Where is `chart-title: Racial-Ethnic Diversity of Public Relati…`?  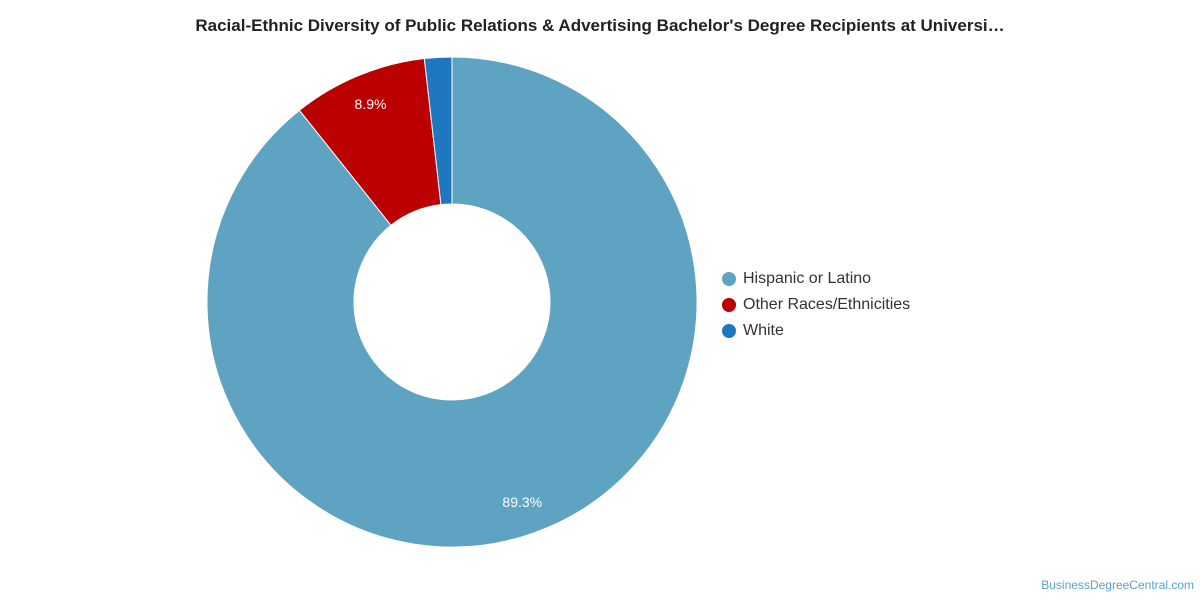 chart-title: Racial-Ethnic Diversity of Public Relati… is located at coordinates (600, 25).